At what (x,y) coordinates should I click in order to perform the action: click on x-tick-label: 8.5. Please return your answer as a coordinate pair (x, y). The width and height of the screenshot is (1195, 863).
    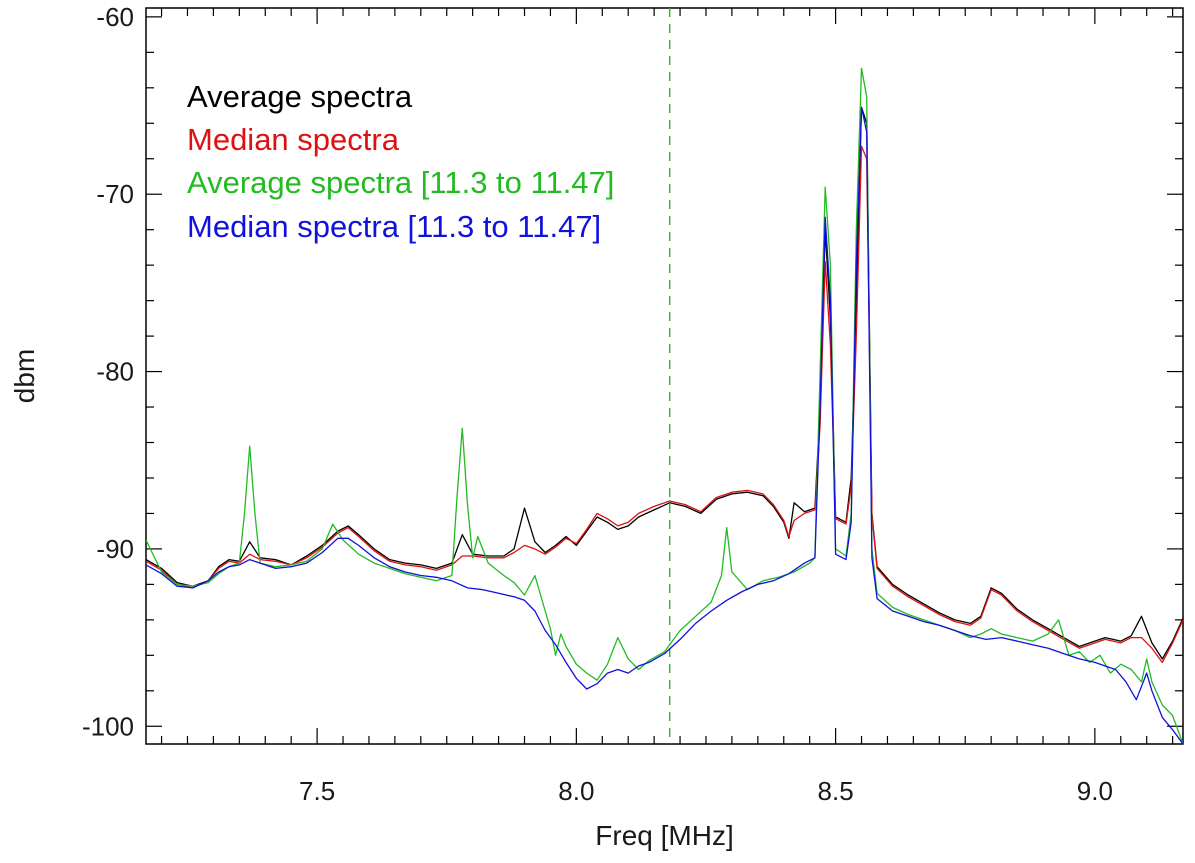
    Looking at the image, I should click on (836, 791).